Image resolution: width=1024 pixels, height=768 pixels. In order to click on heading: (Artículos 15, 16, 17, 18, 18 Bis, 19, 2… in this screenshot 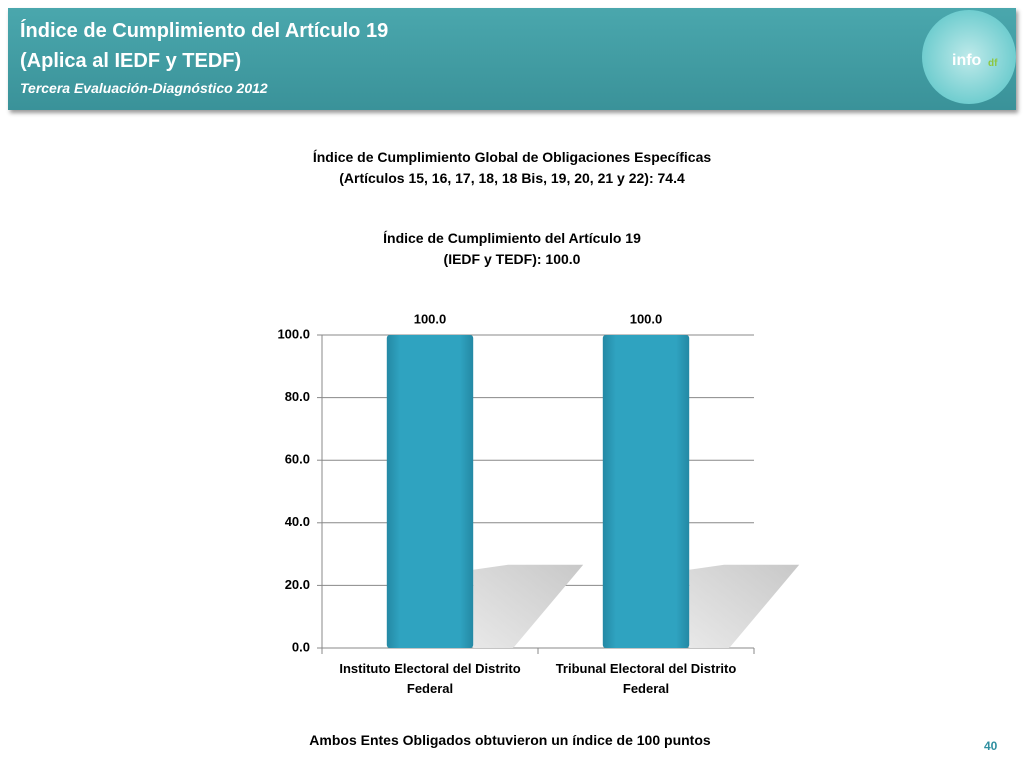, I will do `click(512, 178)`.